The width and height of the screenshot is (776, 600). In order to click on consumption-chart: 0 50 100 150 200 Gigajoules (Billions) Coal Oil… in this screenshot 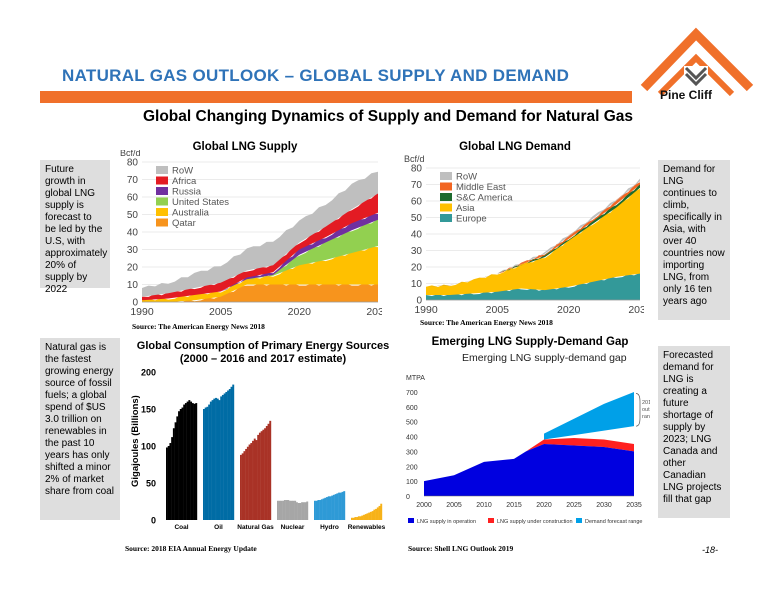, I will do `click(258, 450)`.